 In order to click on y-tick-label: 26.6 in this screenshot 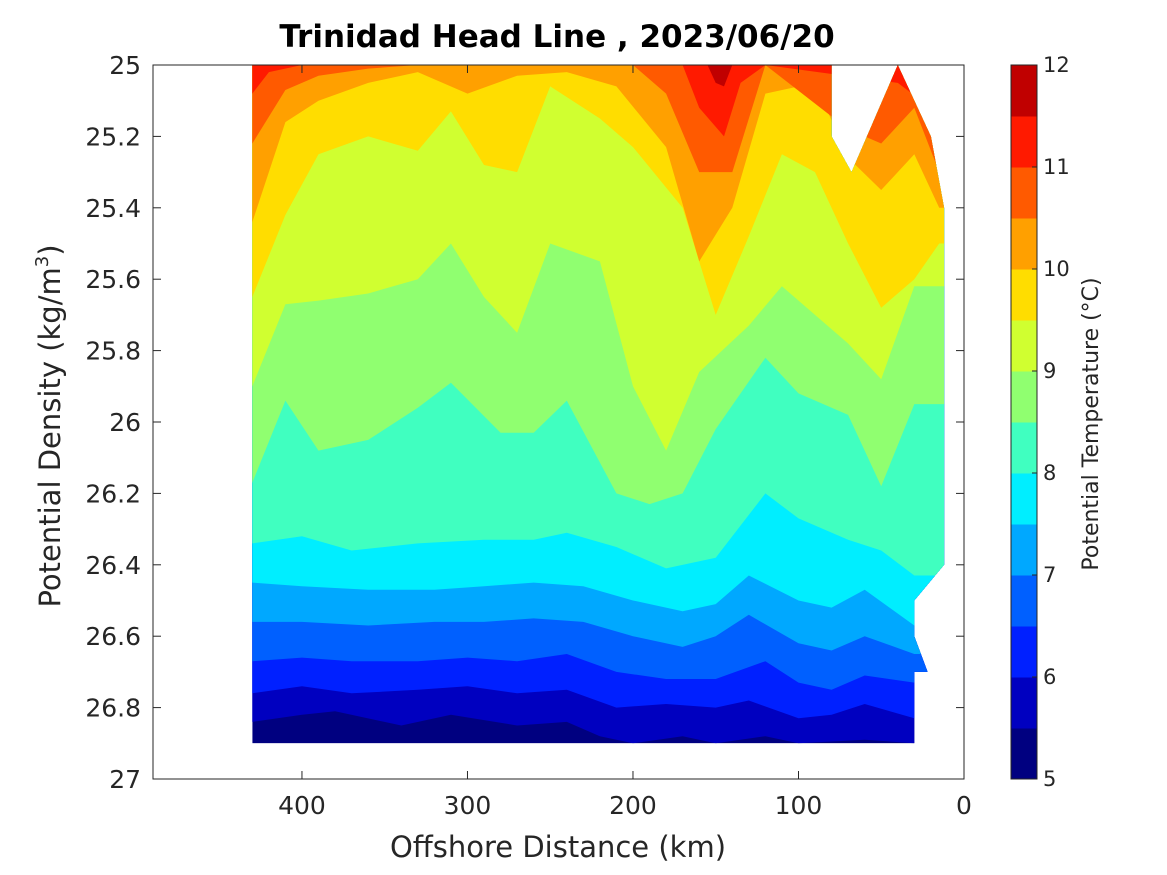, I will do `click(113, 636)`.